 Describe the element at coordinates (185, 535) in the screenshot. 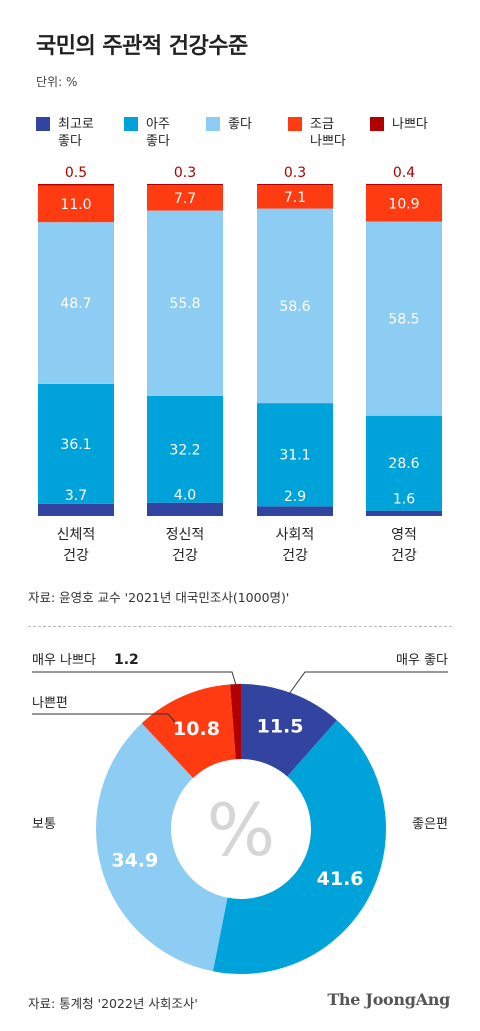

I see `category-label: 정신적` at that location.